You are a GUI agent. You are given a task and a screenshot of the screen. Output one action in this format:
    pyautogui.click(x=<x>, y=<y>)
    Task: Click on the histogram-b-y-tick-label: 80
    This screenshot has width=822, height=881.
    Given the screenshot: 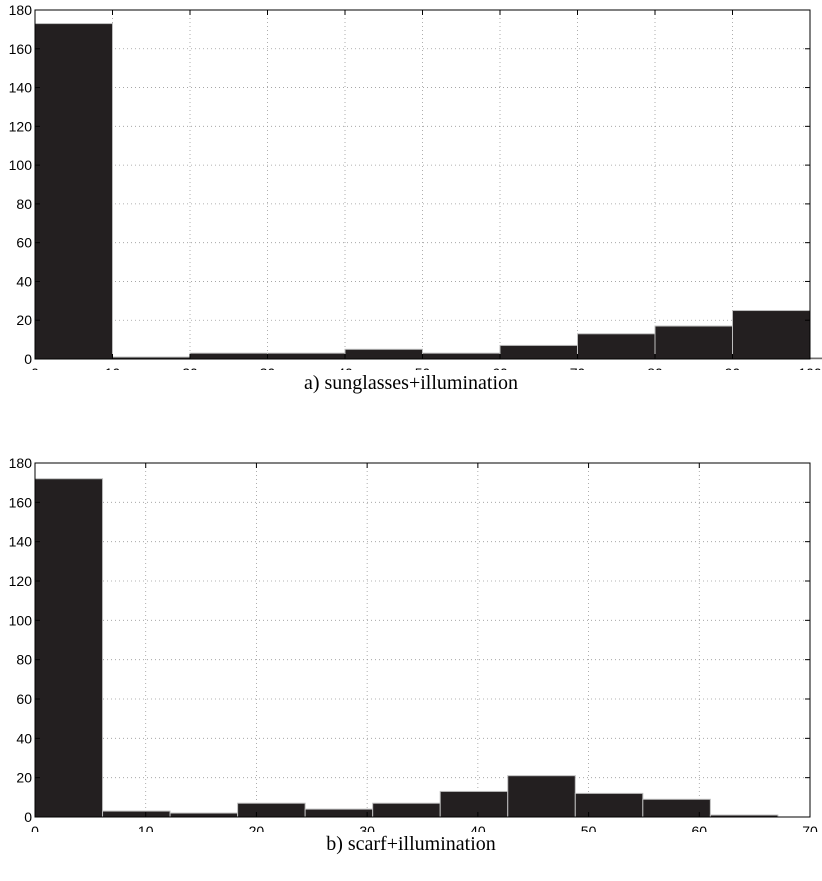 What is the action you would take?
    pyautogui.click(x=24, y=660)
    